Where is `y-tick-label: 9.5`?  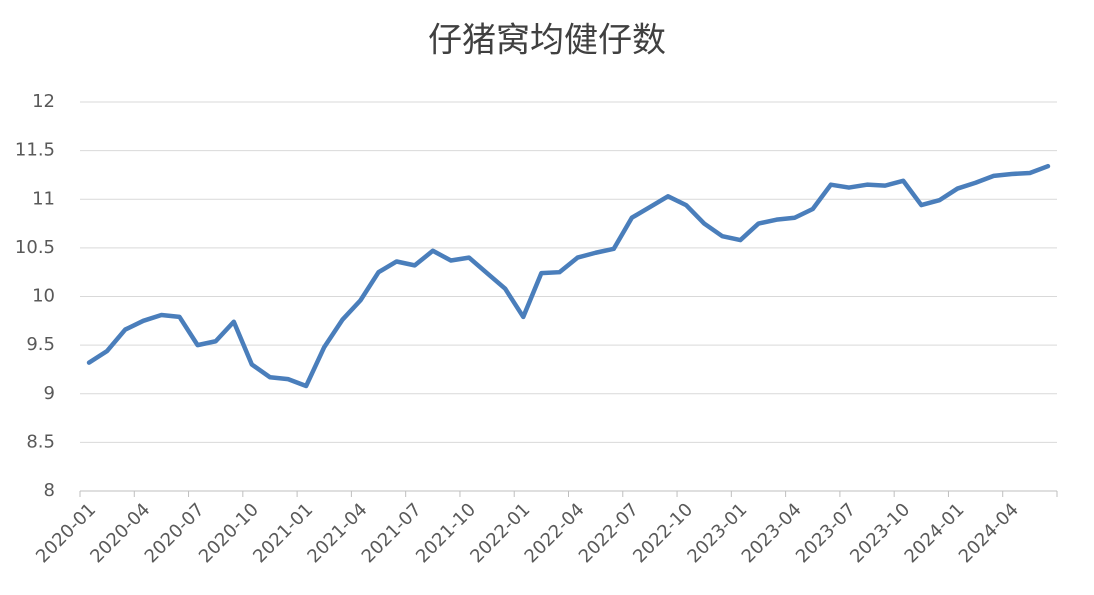 y-tick-label: 9.5 is located at coordinates (40, 344).